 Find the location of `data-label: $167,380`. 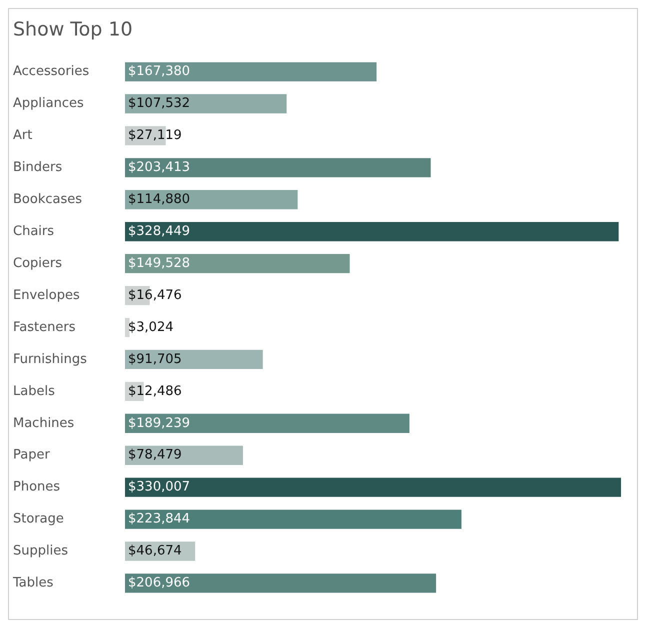

data-label: $167,380 is located at coordinates (159, 72).